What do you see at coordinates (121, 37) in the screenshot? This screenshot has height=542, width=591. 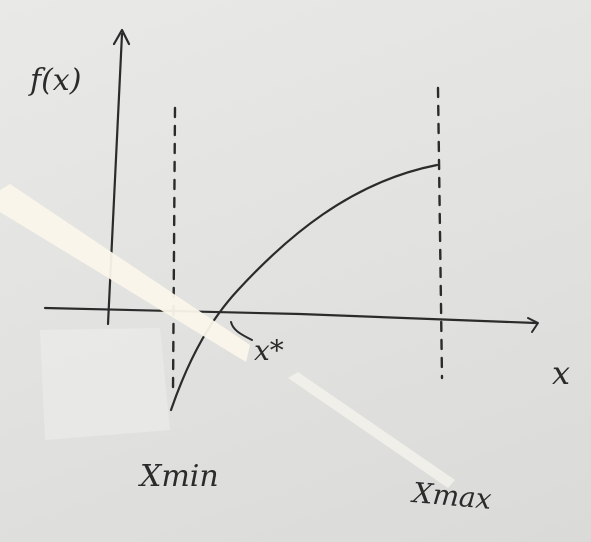 I see `y-axis-arrow` at bounding box center [121, 37].